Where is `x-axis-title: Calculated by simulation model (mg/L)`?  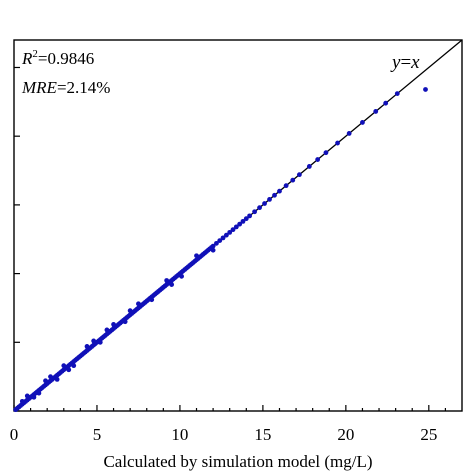
x-axis-title: Calculated by simulation model (mg/L) is located at coordinates (237, 461).